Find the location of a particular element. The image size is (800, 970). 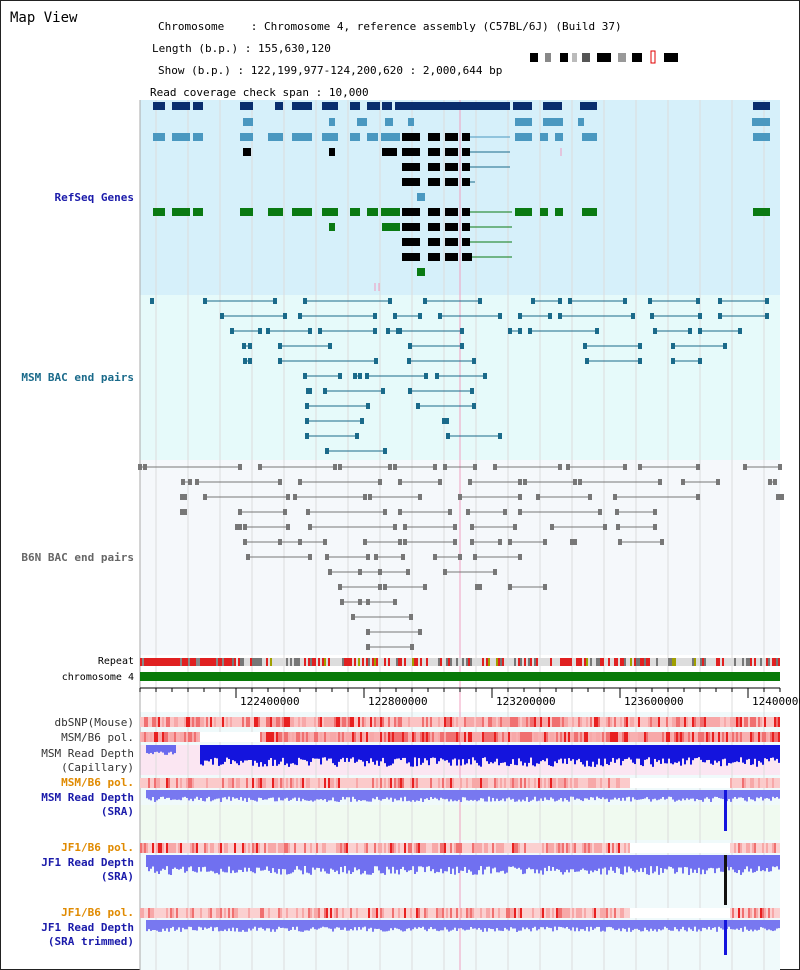

track-label-msm-bac: MSM BAC end pairs is located at coordinates (77, 377).